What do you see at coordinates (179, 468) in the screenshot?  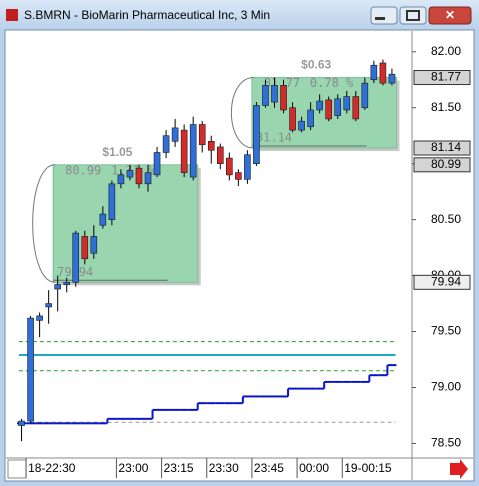 I see `x-tick-label: 23:15` at bounding box center [179, 468].